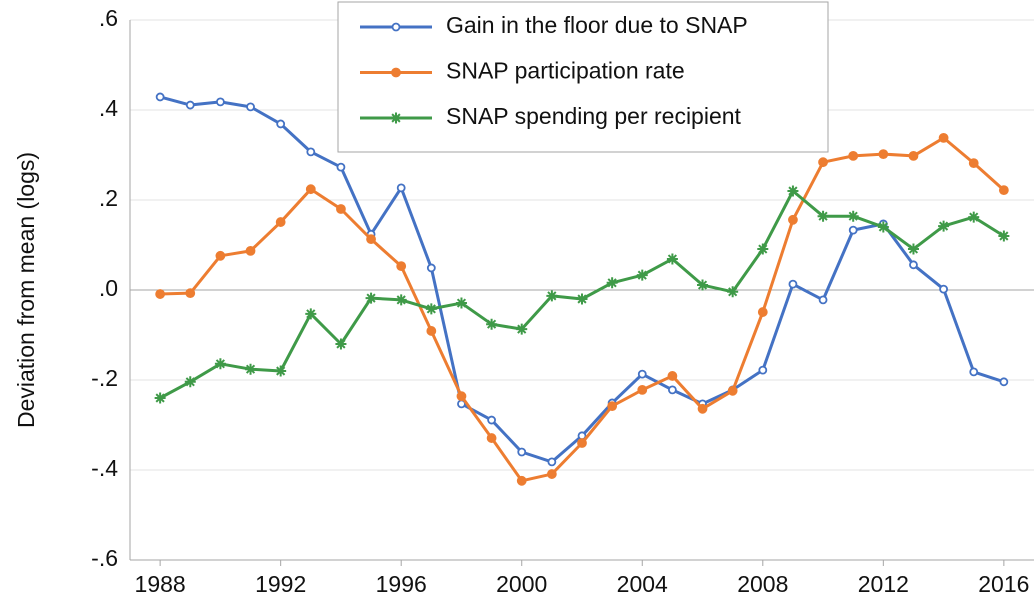 The image size is (1036, 606). What do you see at coordinates (762, 584) in the screenshot?
I see `x-tick-label: 2008` at bounding box center [762, 584].